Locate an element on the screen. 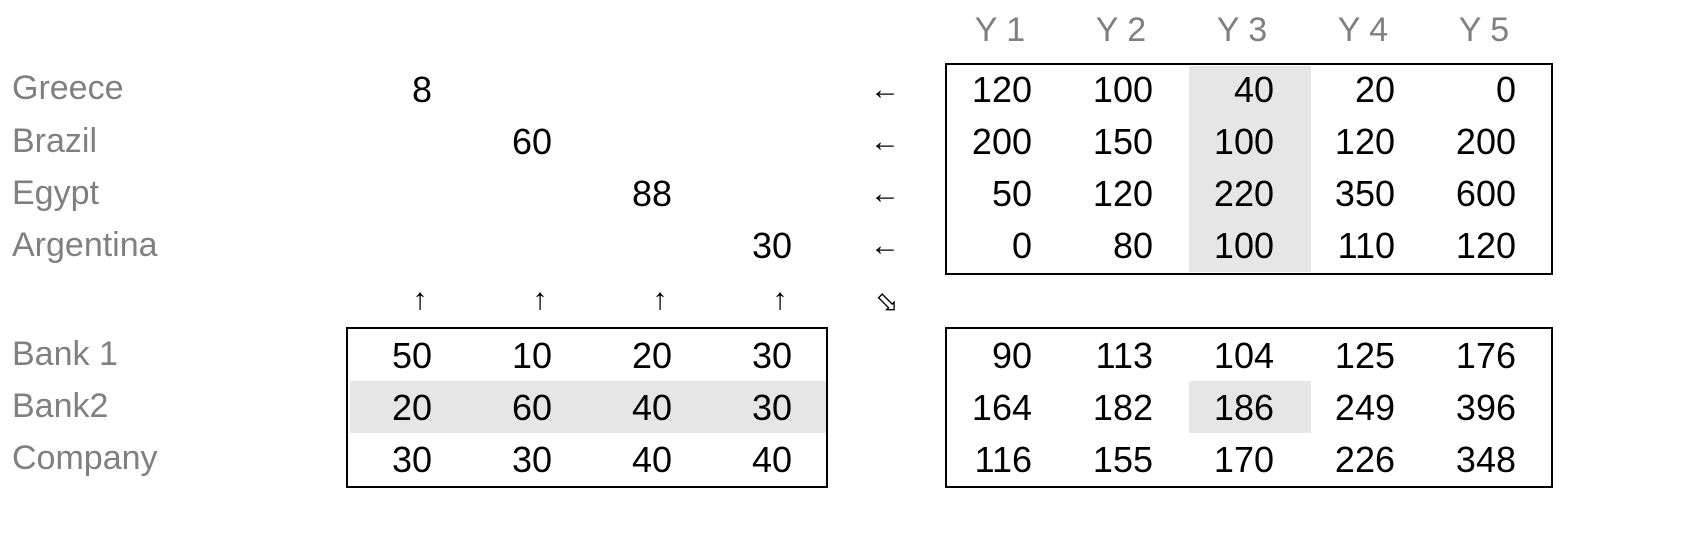 The width and height of the screenshot is (1703, 546). weight-cell: 10 is located at coordinates (531, 355).